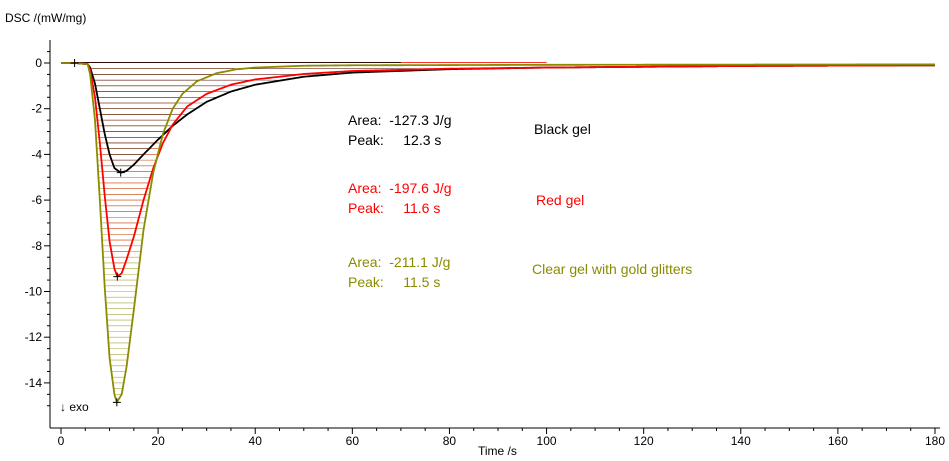  What do you see at coordinates (34, 292) in the screenshot?
I see `y-tick-label: -10` at bounding box center [34, 292].